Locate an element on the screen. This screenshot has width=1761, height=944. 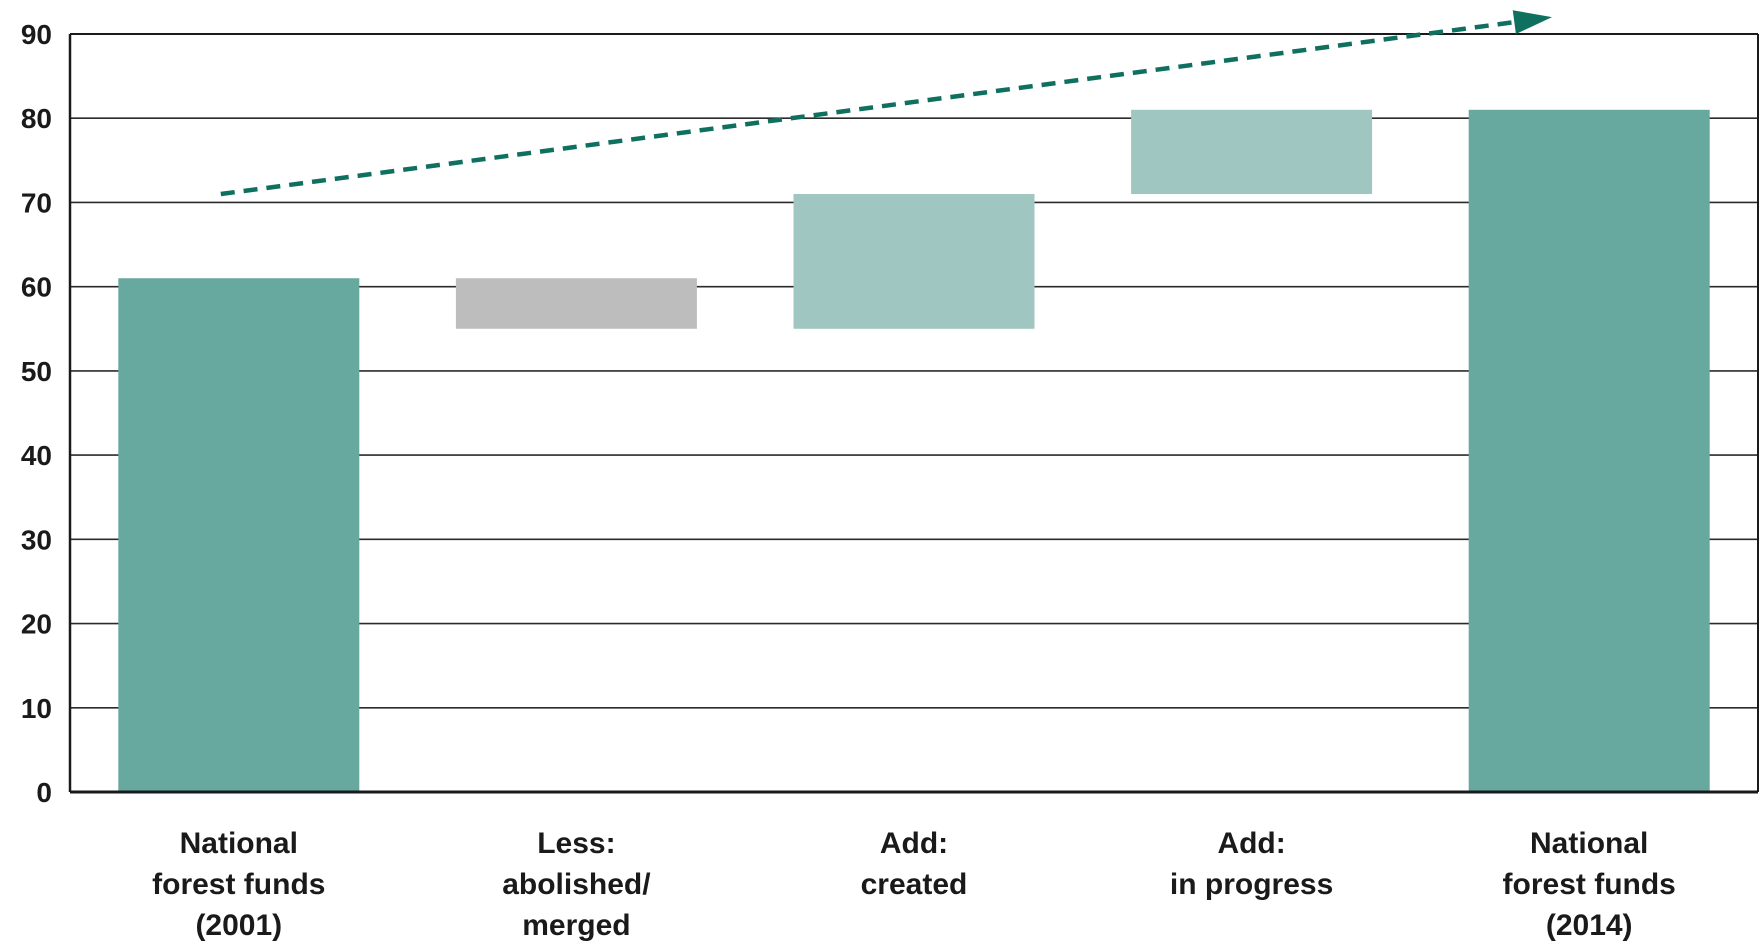
trend-arrow-line is located at coordinates (867, 108).